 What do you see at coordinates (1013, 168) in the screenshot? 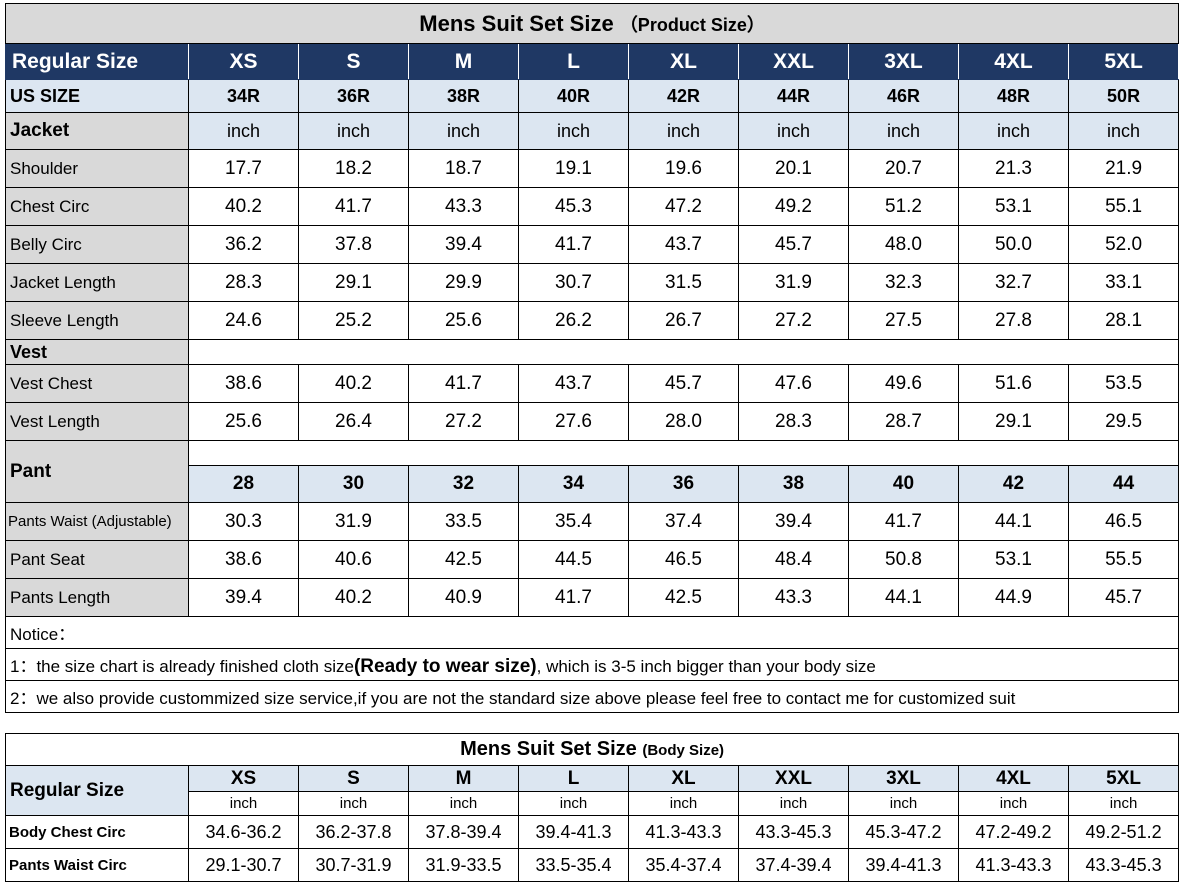
I see `value-cell: 21.3` at bounding box center [1013, 168].